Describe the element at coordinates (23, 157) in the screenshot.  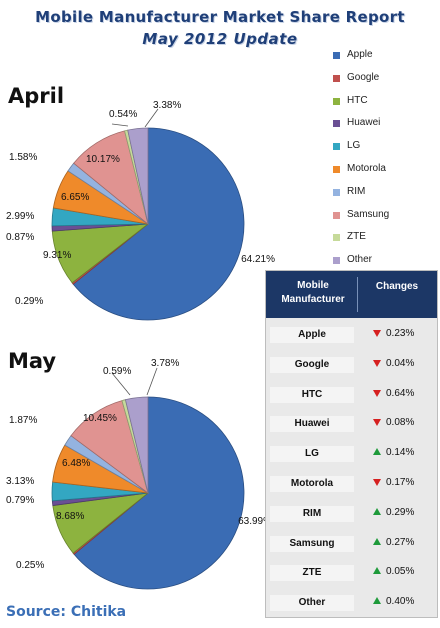
I see `data-label-rim: 1.58%` at that location.